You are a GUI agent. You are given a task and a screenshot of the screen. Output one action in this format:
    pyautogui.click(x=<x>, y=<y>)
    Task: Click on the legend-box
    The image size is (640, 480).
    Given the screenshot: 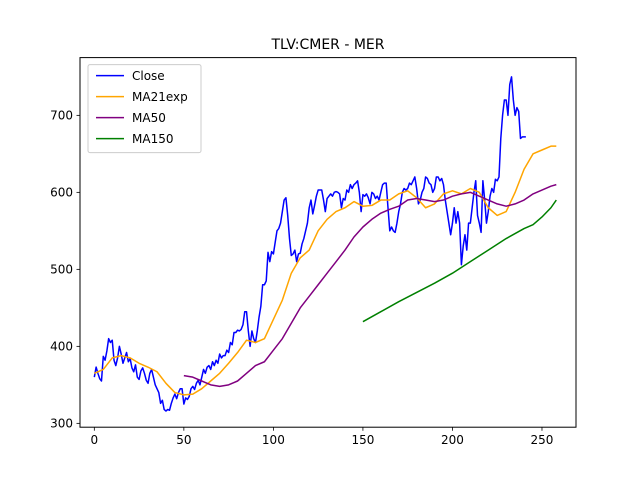 What is the action you would take?
    pyautogui.click(x=144, y=109)
    